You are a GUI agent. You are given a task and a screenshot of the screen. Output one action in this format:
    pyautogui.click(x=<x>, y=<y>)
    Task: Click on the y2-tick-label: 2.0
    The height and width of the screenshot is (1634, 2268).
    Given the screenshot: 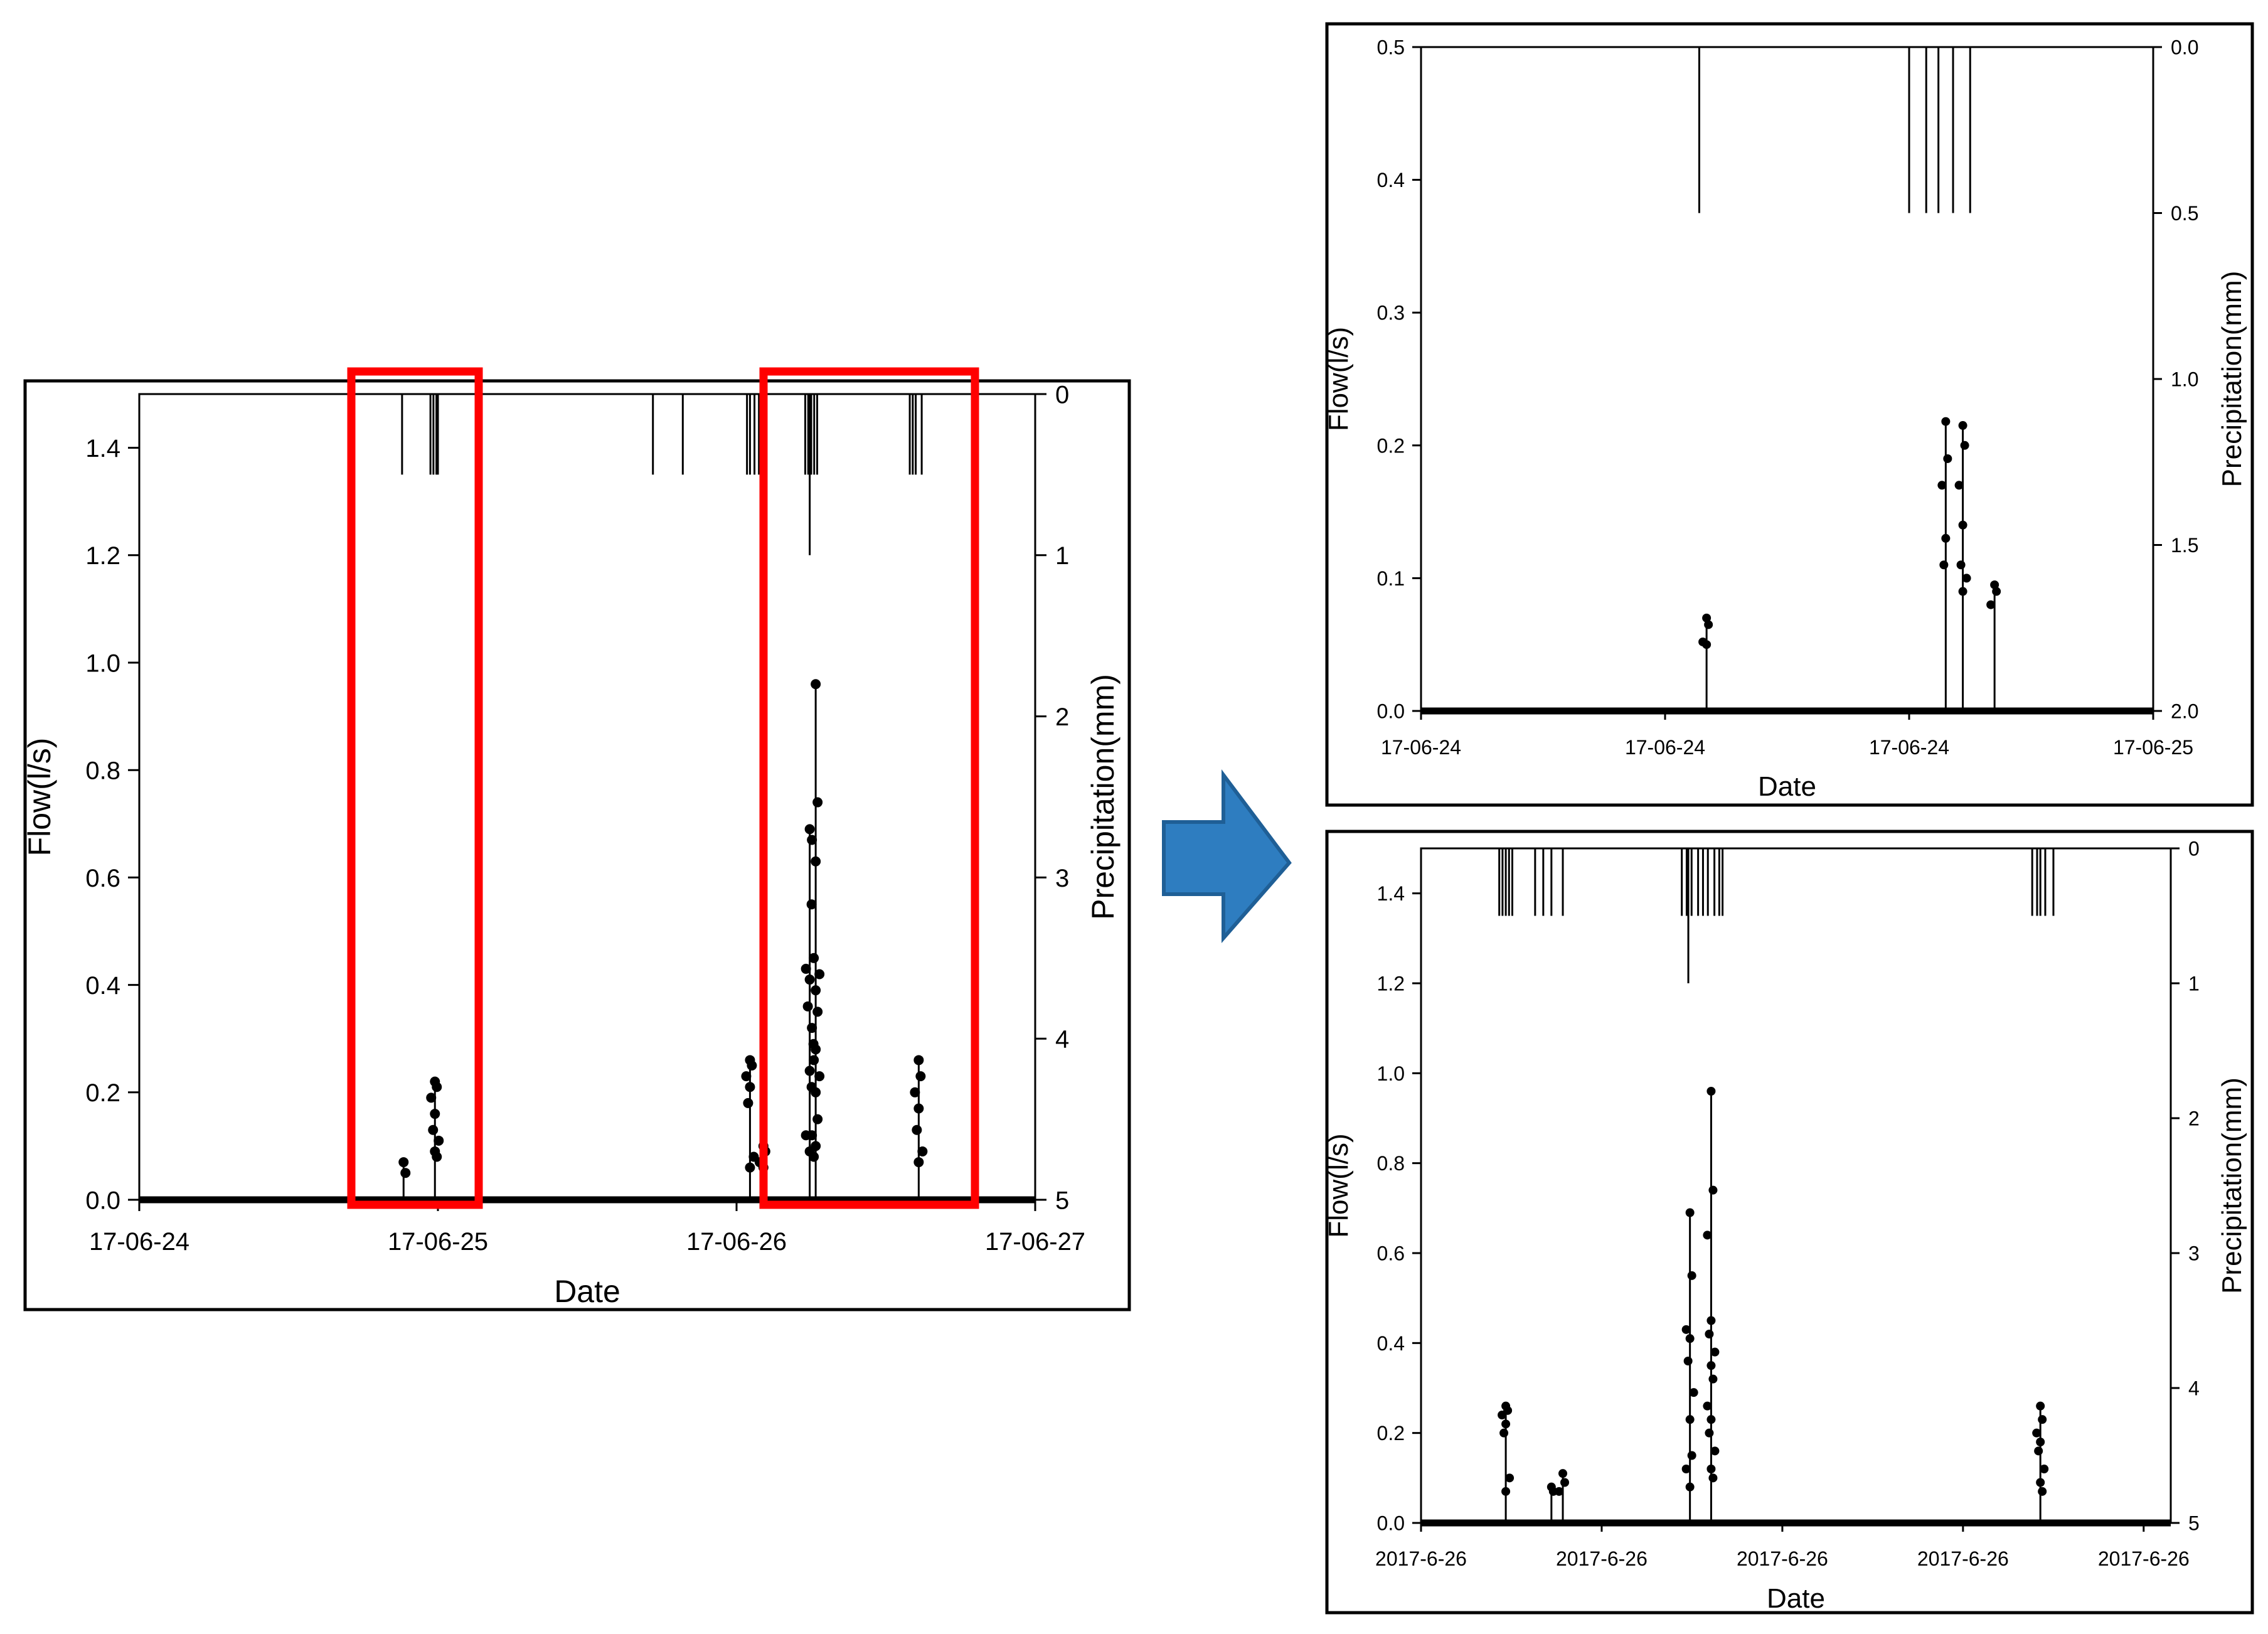 What is the action you would take?
    pyautogui.click(x=2184, y=712)
    